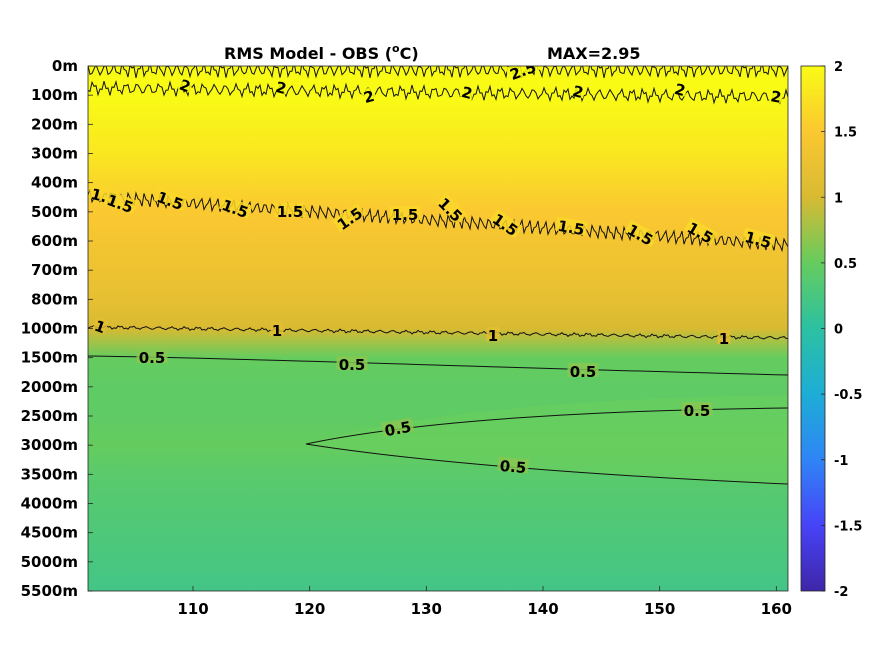 The height and width of the screenshot is (656, 875). What do you see at coordinates (49, 504) in the screenshot?
I see `y-tick-label: 4000m` at bounding box center [49, 504].